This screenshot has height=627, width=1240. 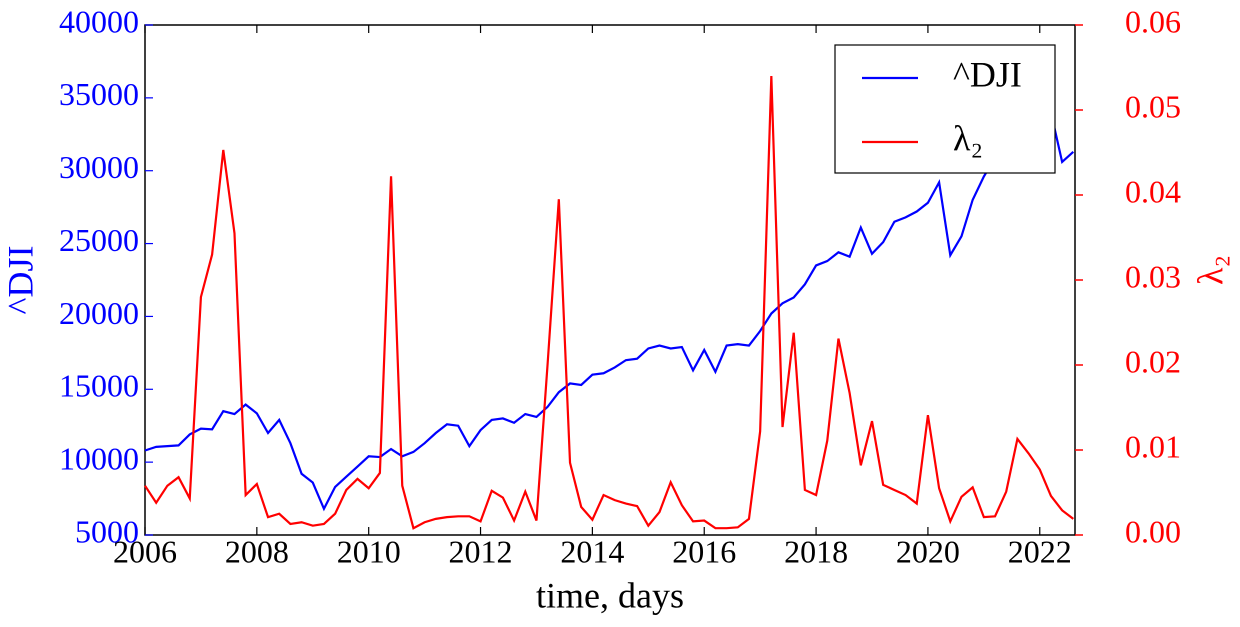 What do you see at coordinates (20, 280) in the screenshot?
I see `y-axis-label: ^DJI` at bounding box center [20, 280].